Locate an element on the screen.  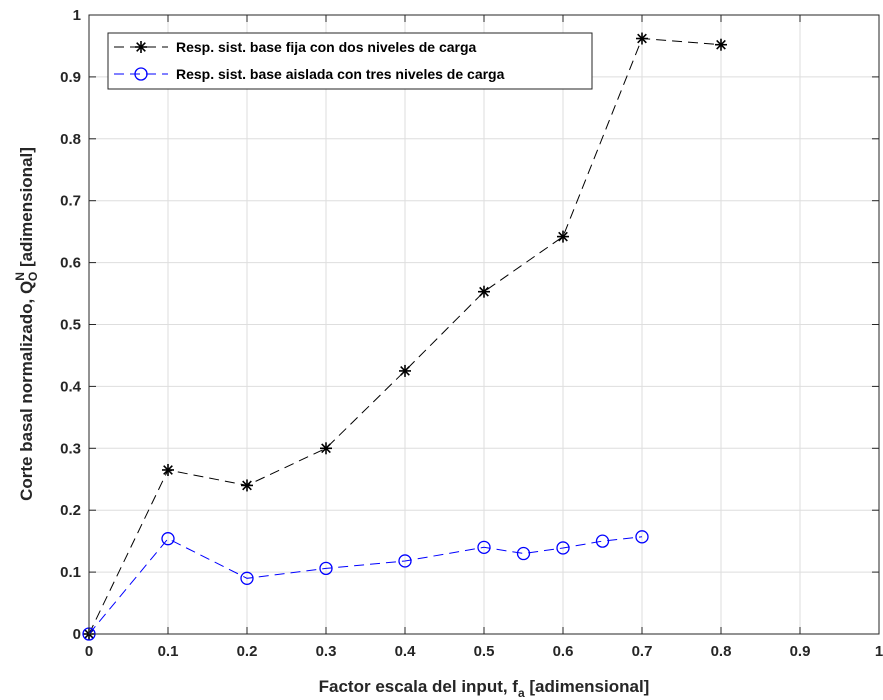
legend-box is located at coordinates (350, 61).